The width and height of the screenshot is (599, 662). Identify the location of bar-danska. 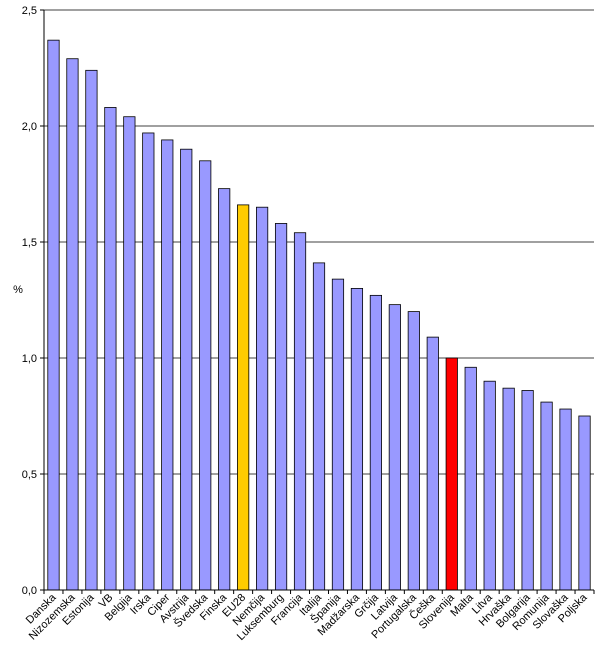
(53, 315).